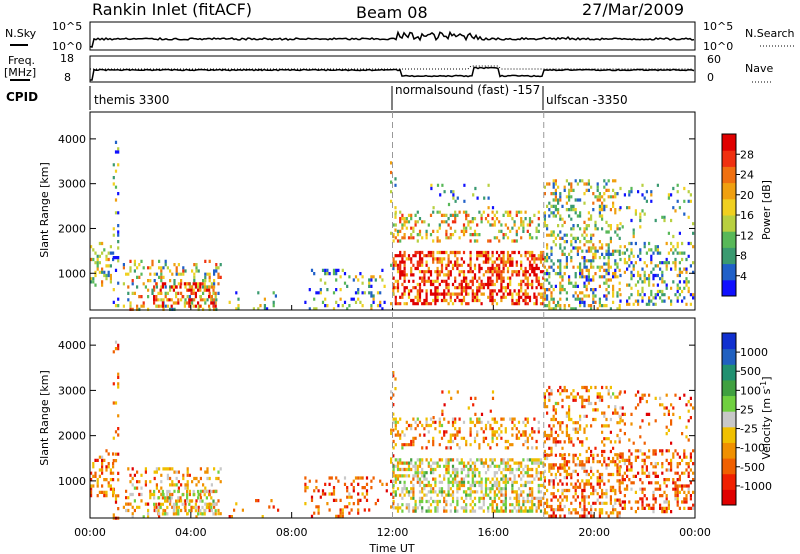 Image resolution: width=800 pixels, height=554 pixels. Describe the element at coordinates (392, 39) in the screenshot. I see `sky-count-trace` at that location.